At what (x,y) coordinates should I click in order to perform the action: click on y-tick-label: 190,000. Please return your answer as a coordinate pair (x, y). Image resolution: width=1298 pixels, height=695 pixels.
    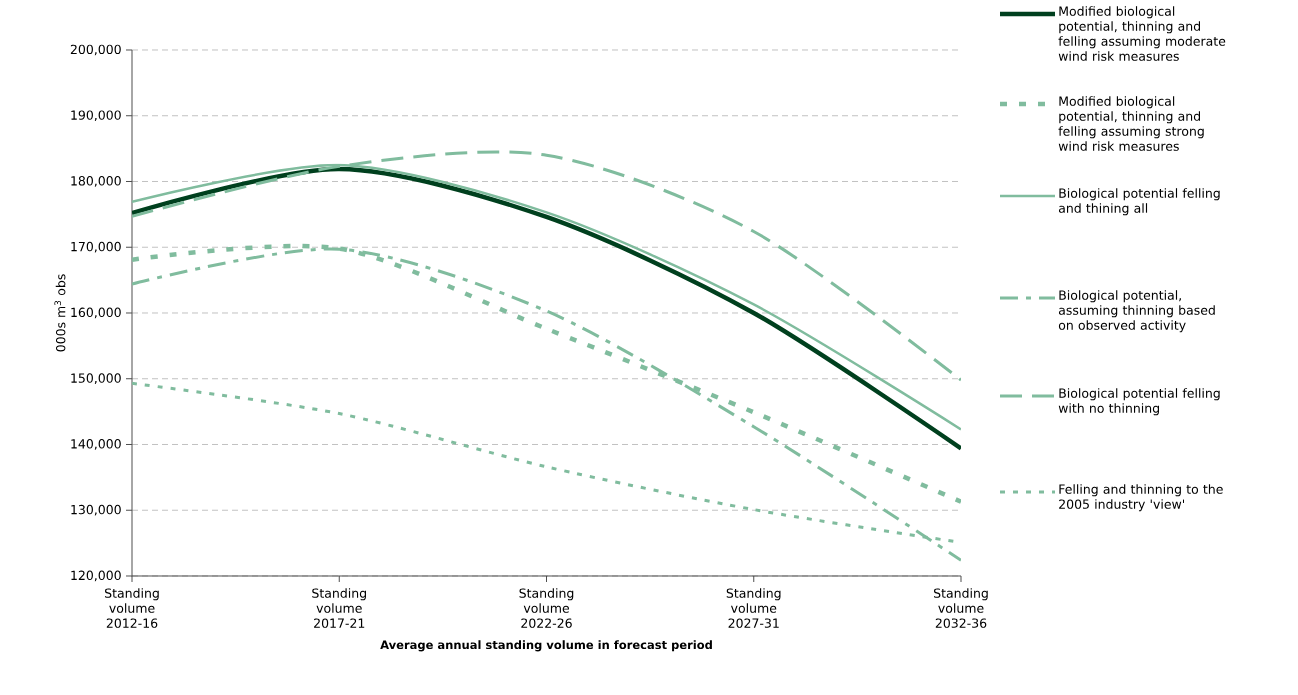
    Looking at the image, I should click on (96, 116).